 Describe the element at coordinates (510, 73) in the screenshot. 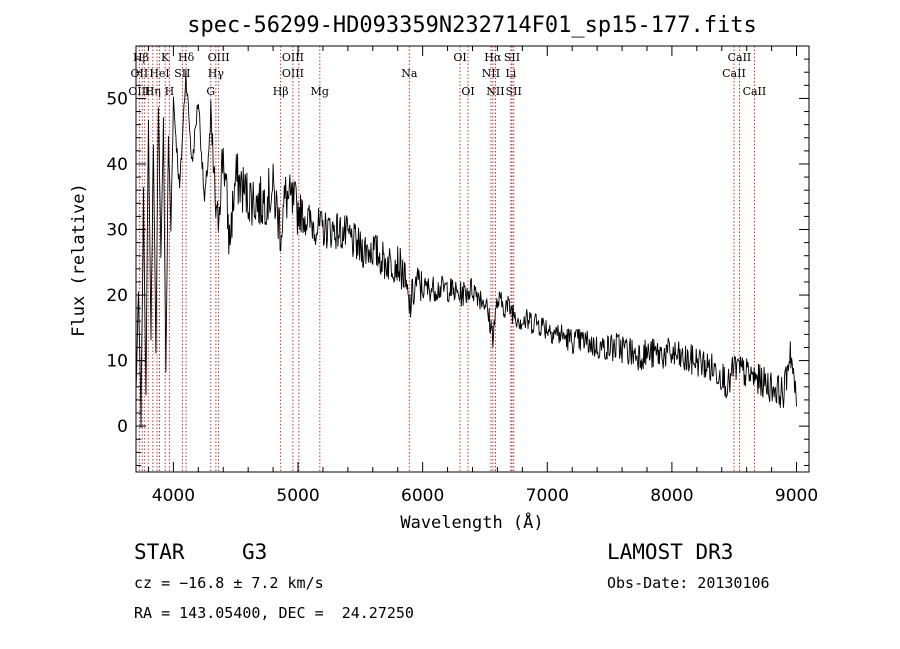

I see `spectral-line-label: Li` at that location.